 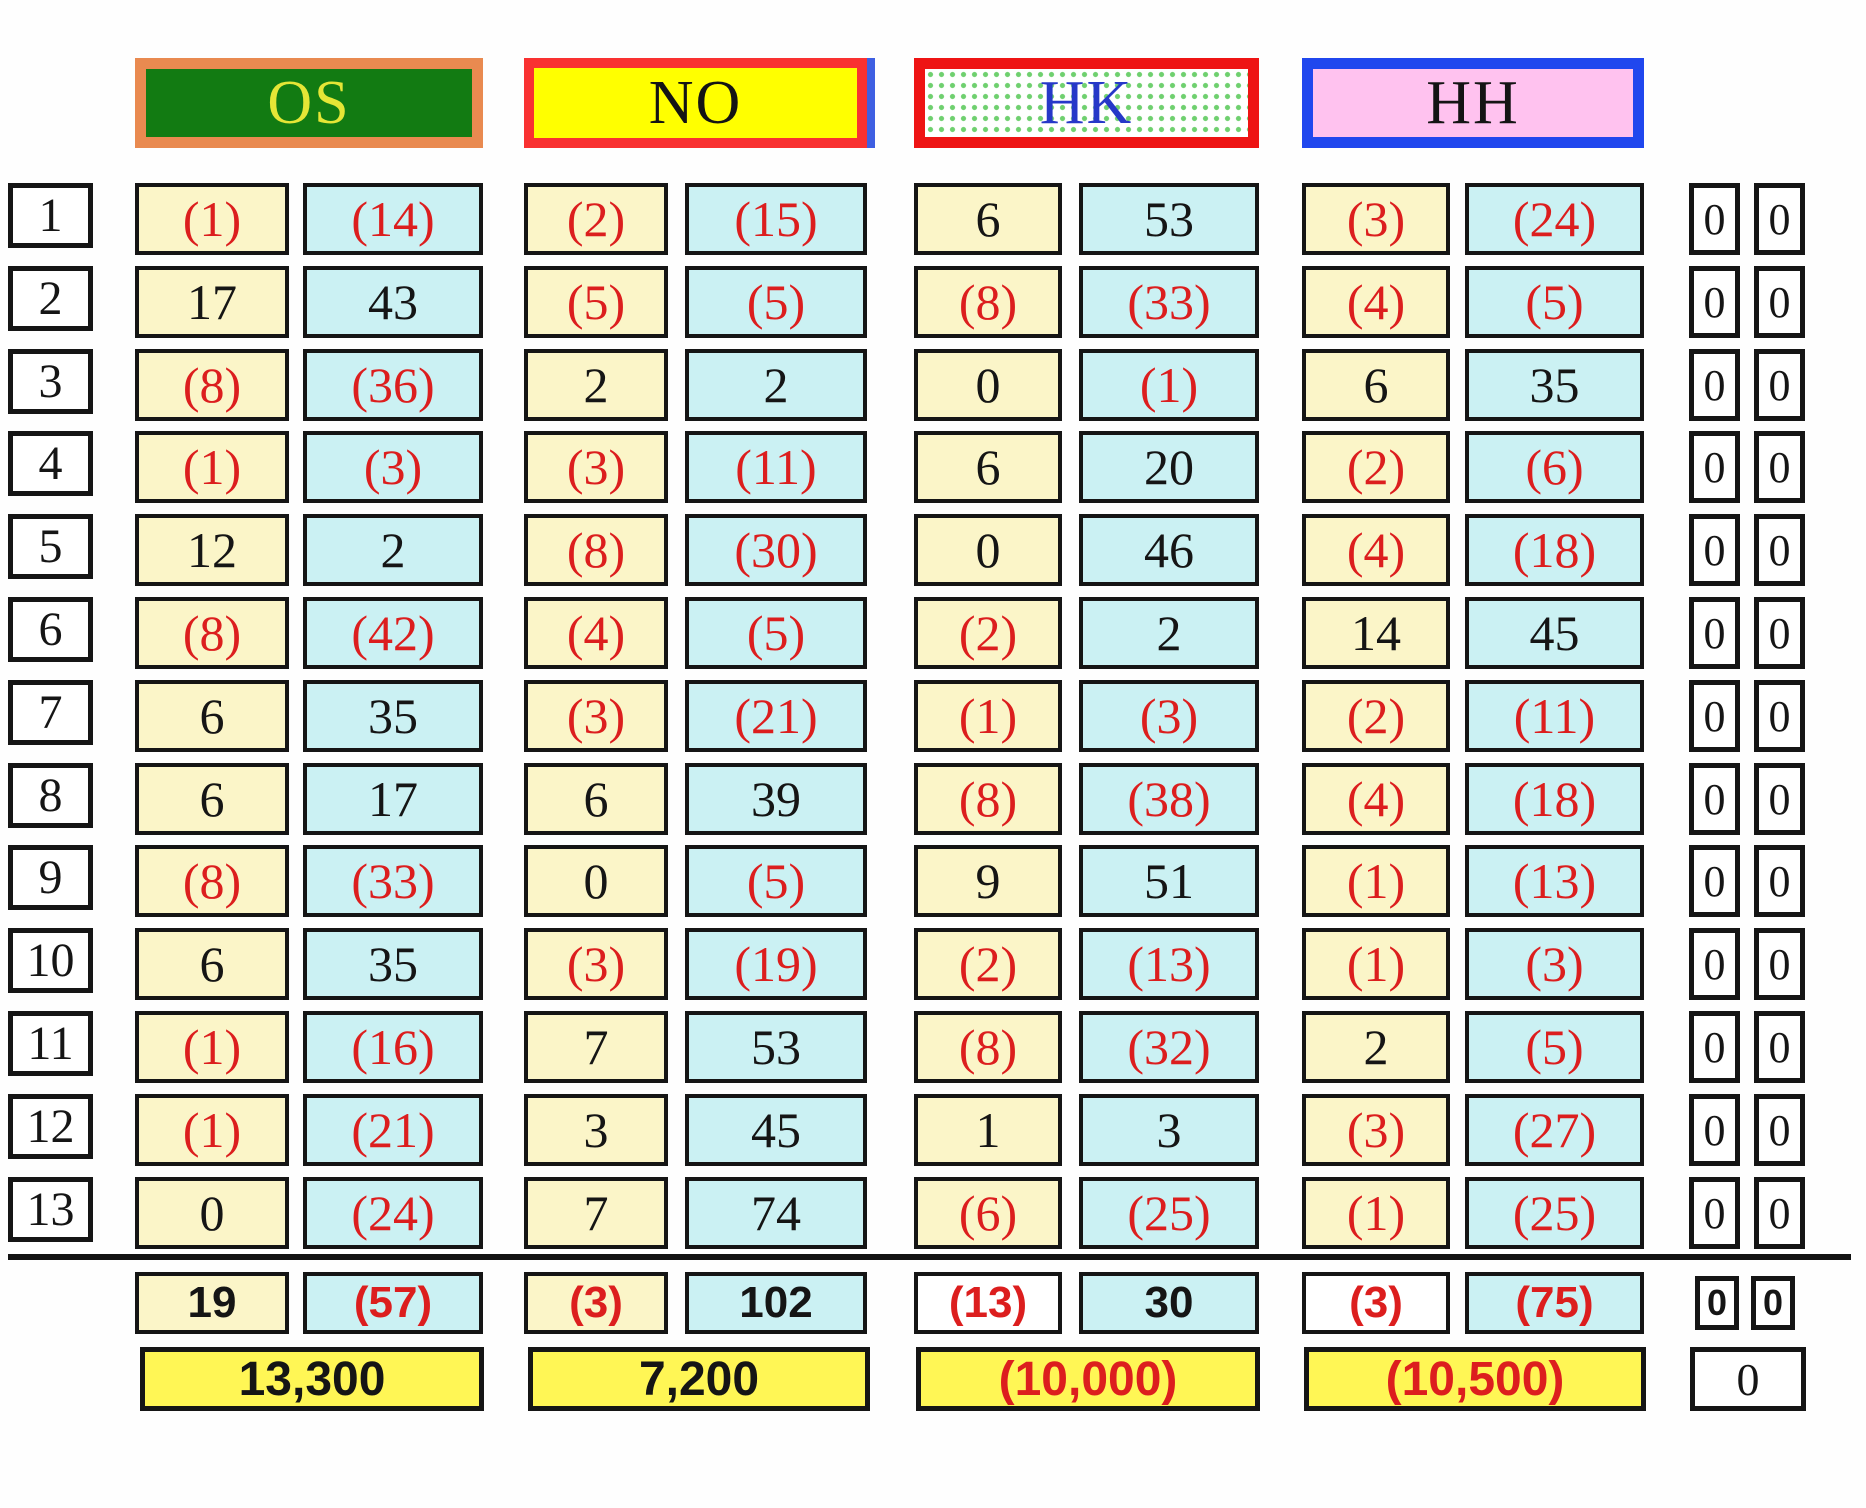 What do you see at coordinates (1169, 467) in the screenshot?
I see `score-cell: 20` at bounding box center [1169, 467].